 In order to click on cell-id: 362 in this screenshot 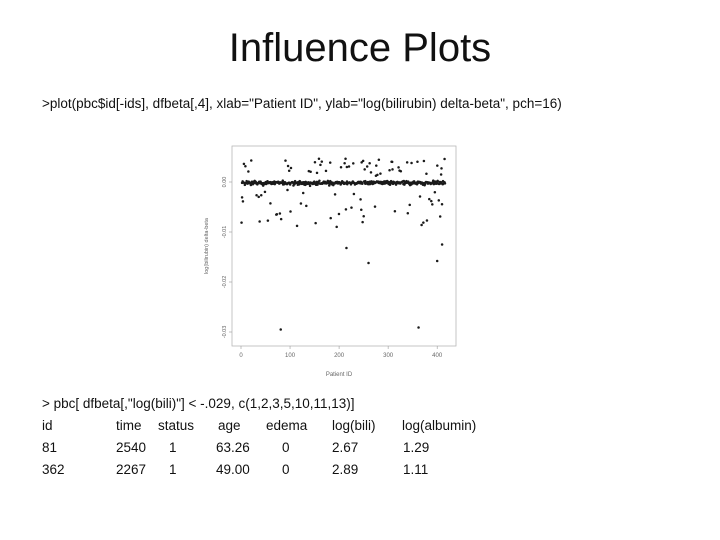, I will do `click(53, 469)`.